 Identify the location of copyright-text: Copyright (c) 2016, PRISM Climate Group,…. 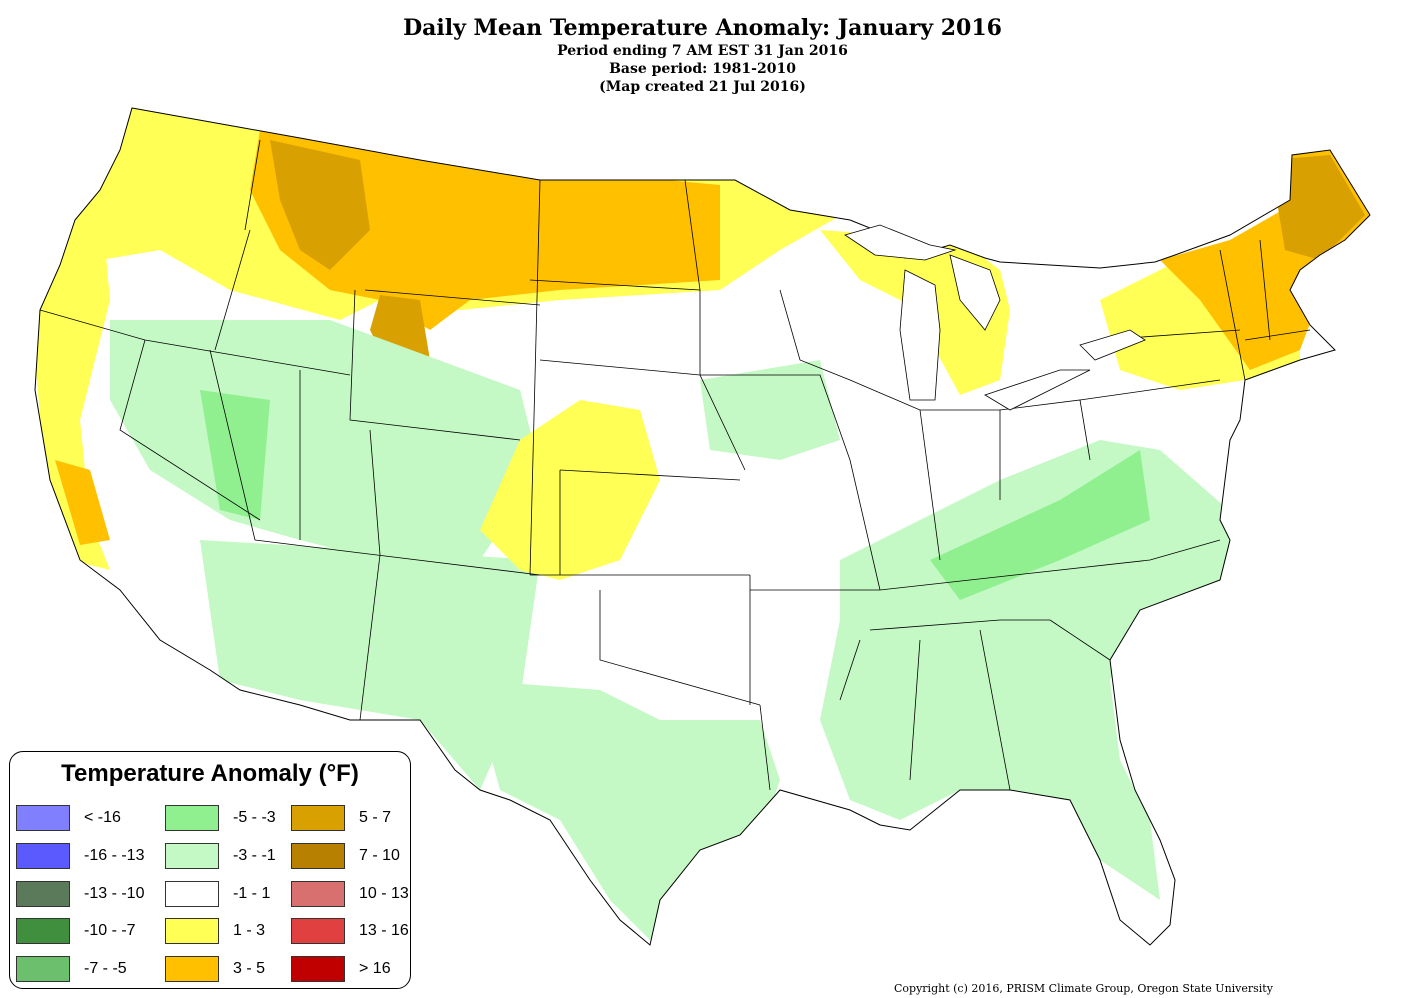
(1083, 988).